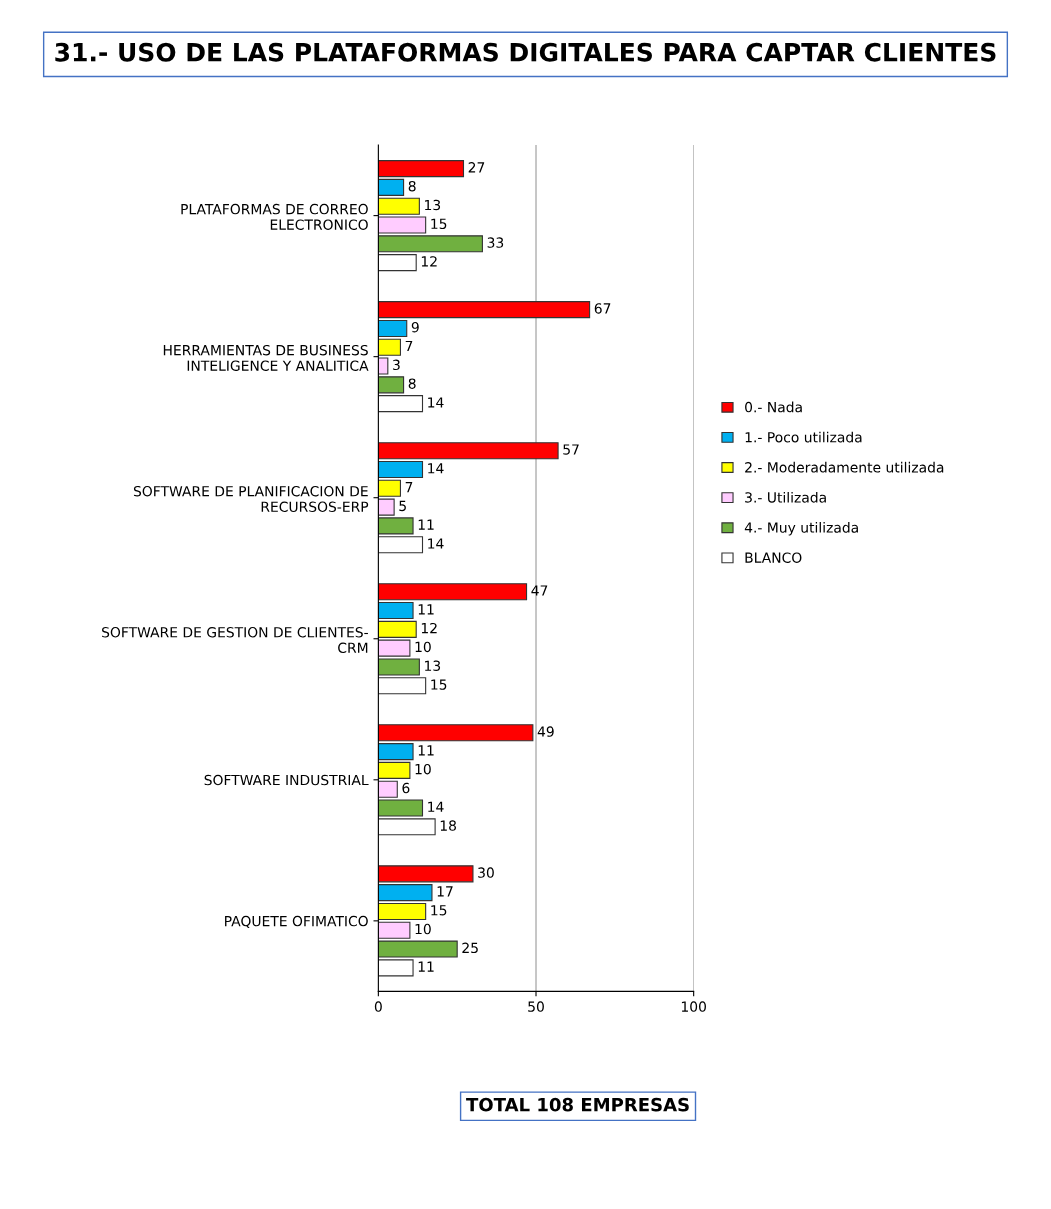 The height and width of the screenshot is (1209, 1051). Describe the element at coordinates (577, 1104) in the screenshot. I see `text: TOTAL 108 EMPRESAS` at that location.